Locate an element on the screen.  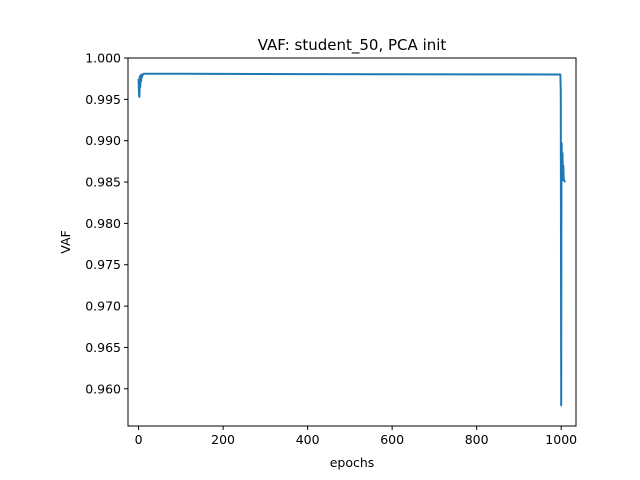
x-tick-label: 0 is located at coordinates (139, 439).